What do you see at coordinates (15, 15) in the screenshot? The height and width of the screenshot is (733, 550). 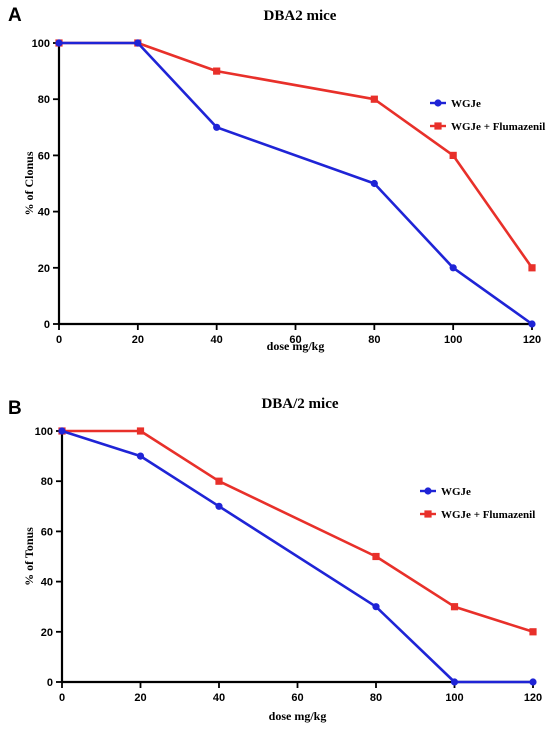 I see `panel-letter: A` at bounding box center [15, 15].